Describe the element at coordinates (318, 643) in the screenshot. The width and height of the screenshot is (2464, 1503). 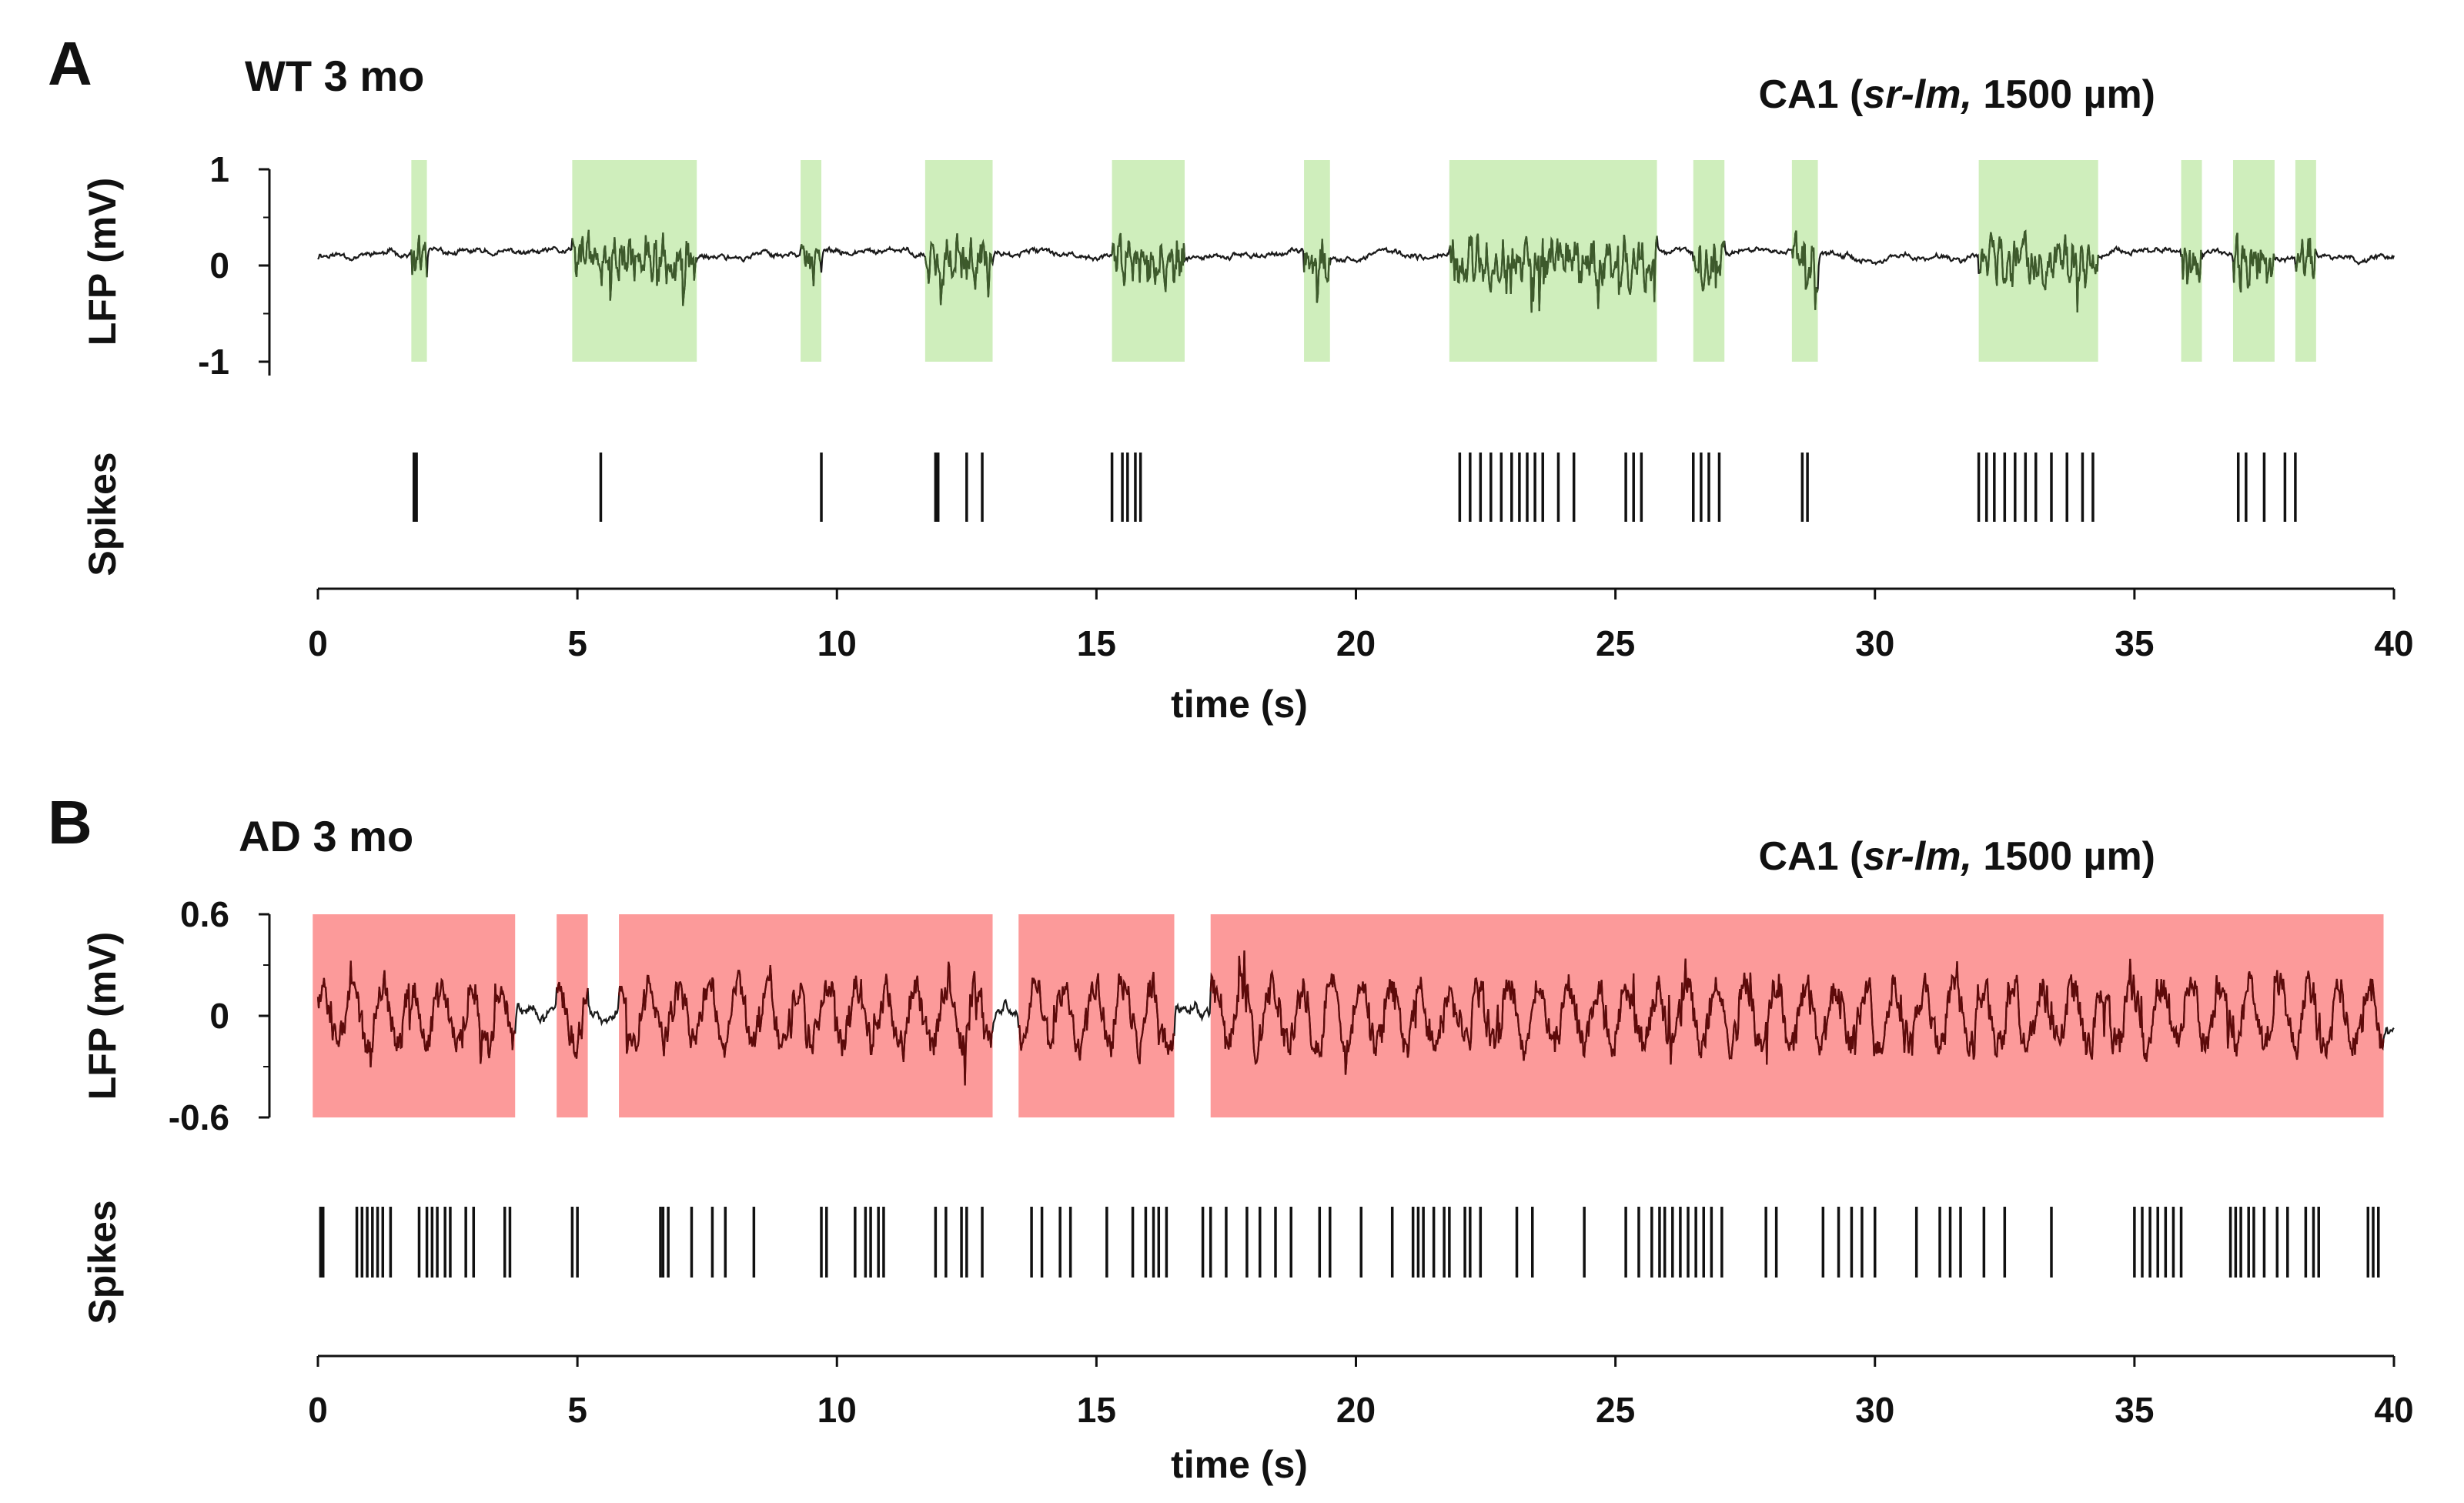
I see `panel-a-x-tick-label-0: 0` at that location.